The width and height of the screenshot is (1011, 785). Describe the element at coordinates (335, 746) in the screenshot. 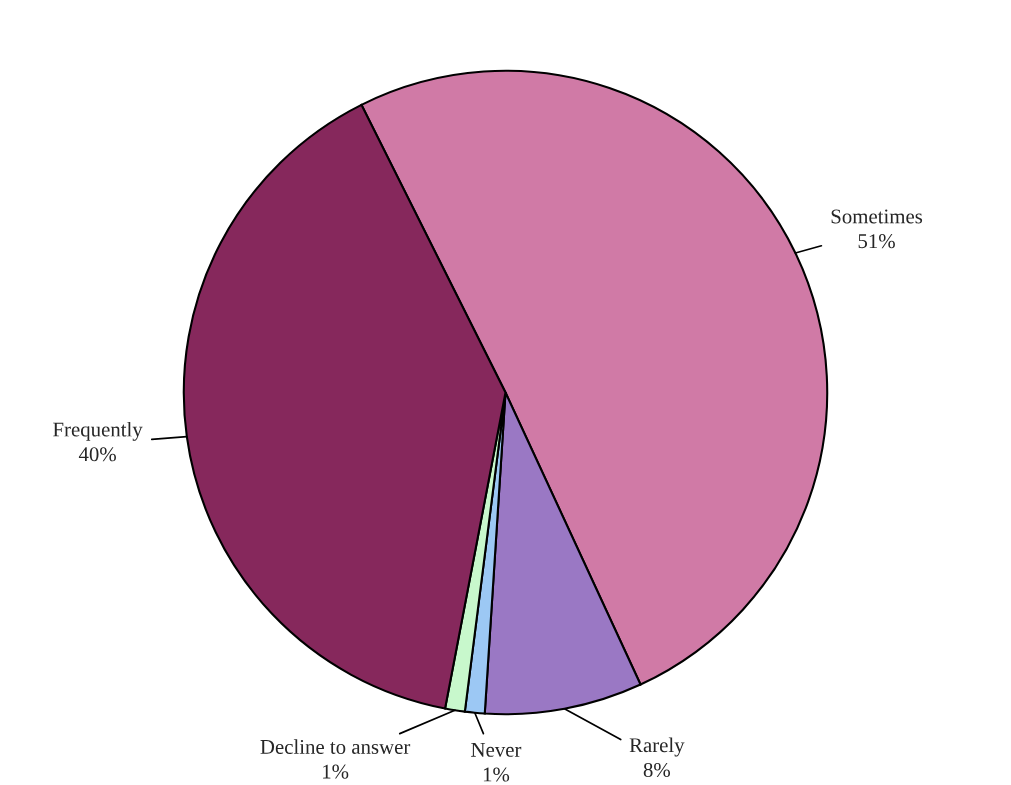

I see `slice-label: Decline to answer` at that location.